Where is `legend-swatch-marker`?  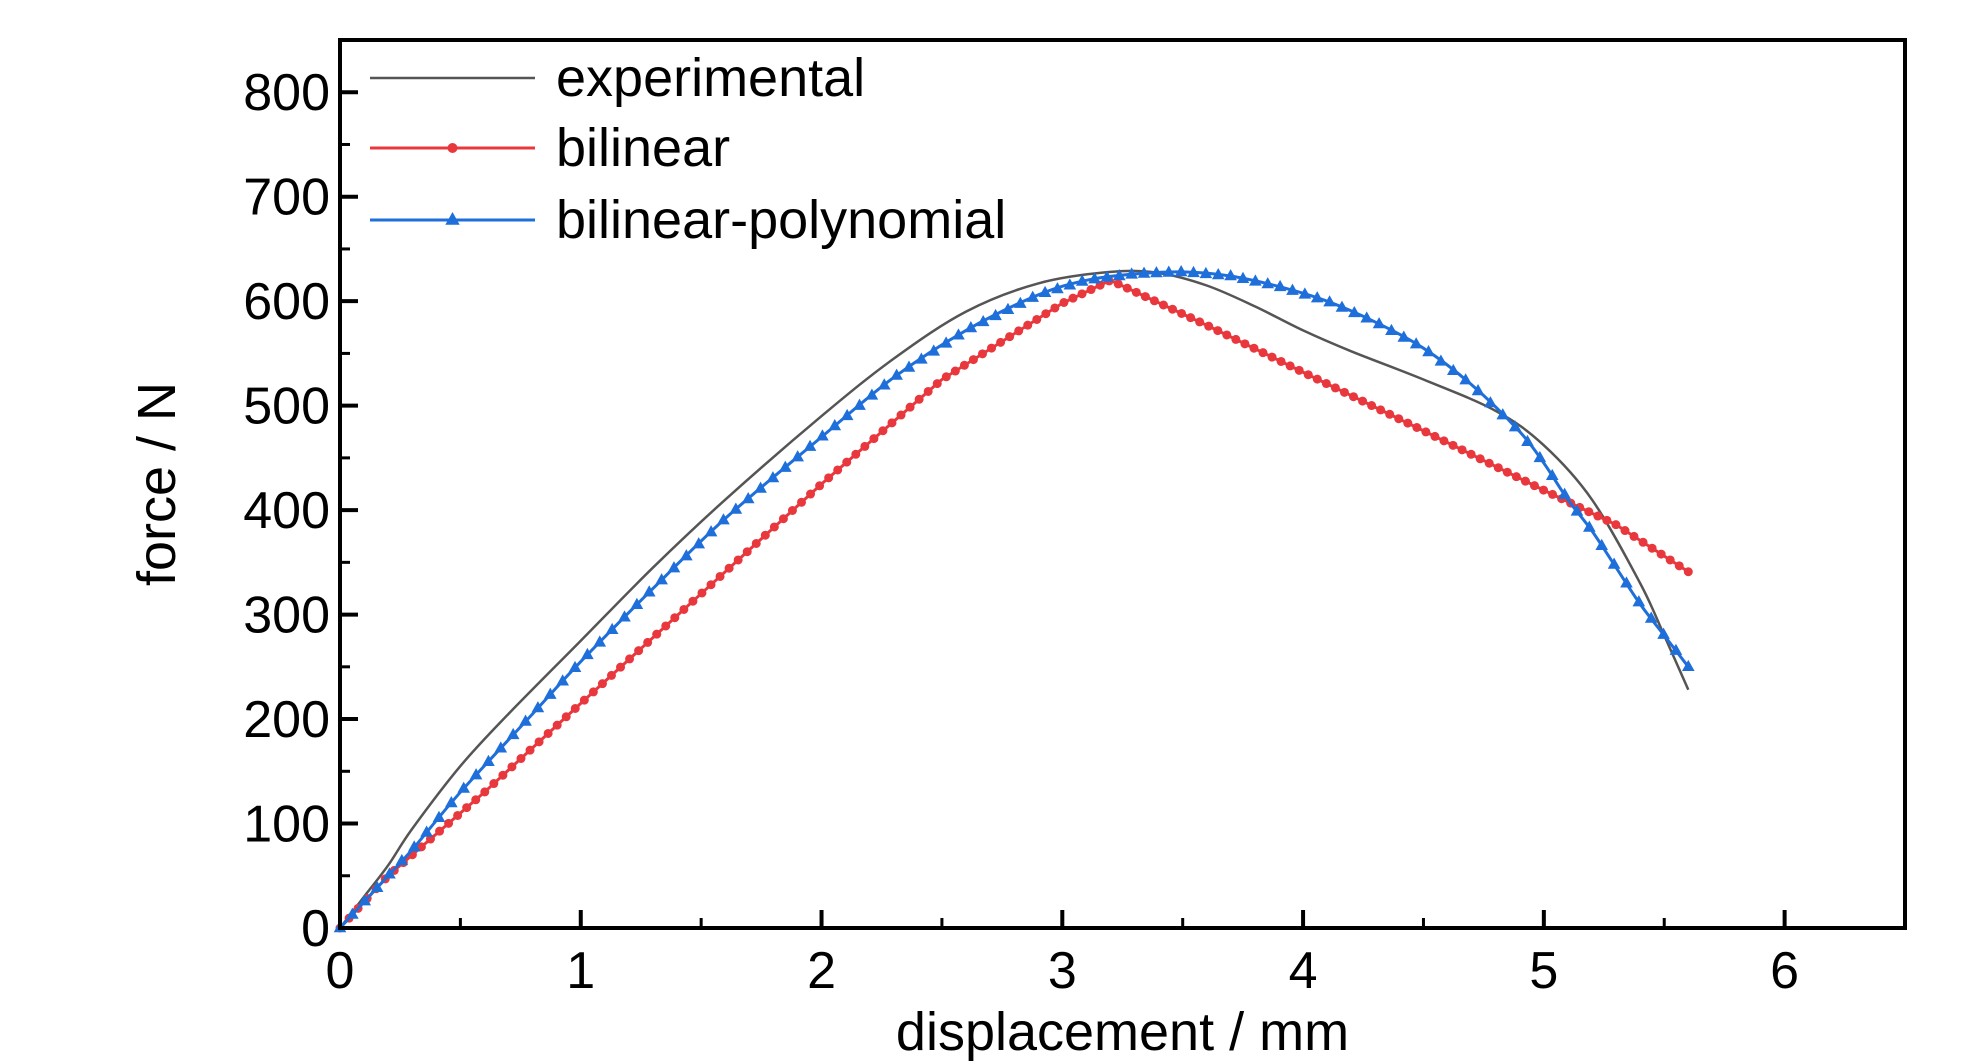 legend-swatch-marker is located at coordinates (452, 218).